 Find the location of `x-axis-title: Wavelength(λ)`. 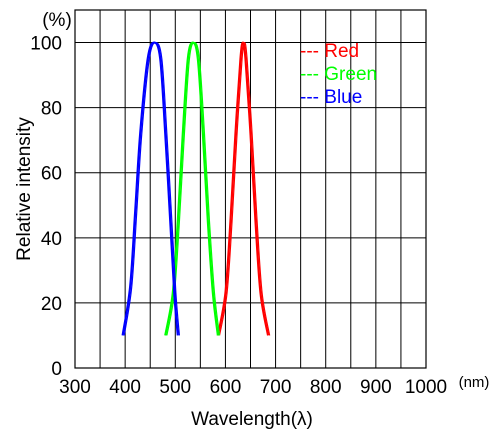

x-axis-title: Wavelength(λ) is located at coordinates (252, 419).